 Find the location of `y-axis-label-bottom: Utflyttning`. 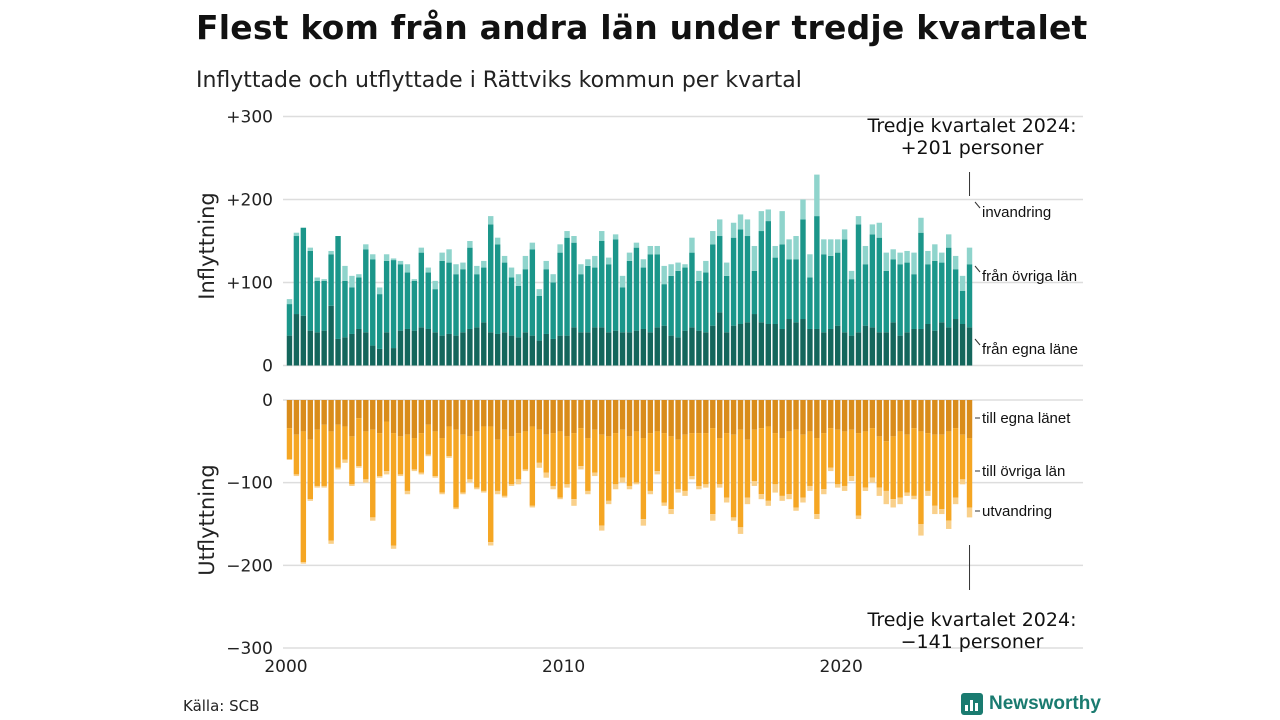

y-axis-label-bottom: Utflyttning is located at coordinates (207, 520).